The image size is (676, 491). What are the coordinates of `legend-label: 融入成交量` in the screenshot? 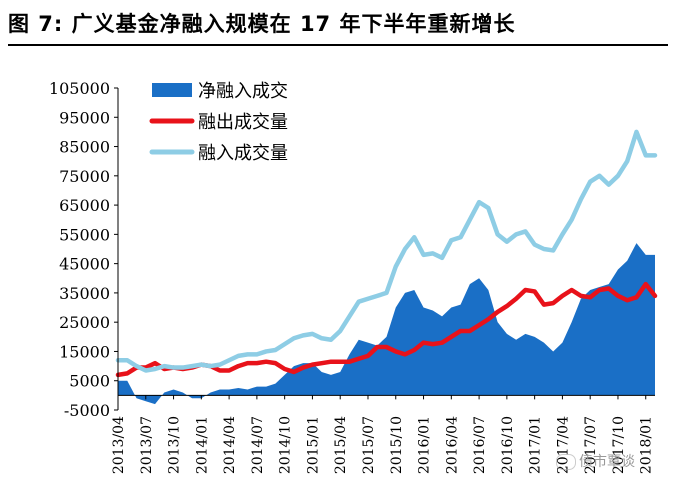 It's located at (243, 153).